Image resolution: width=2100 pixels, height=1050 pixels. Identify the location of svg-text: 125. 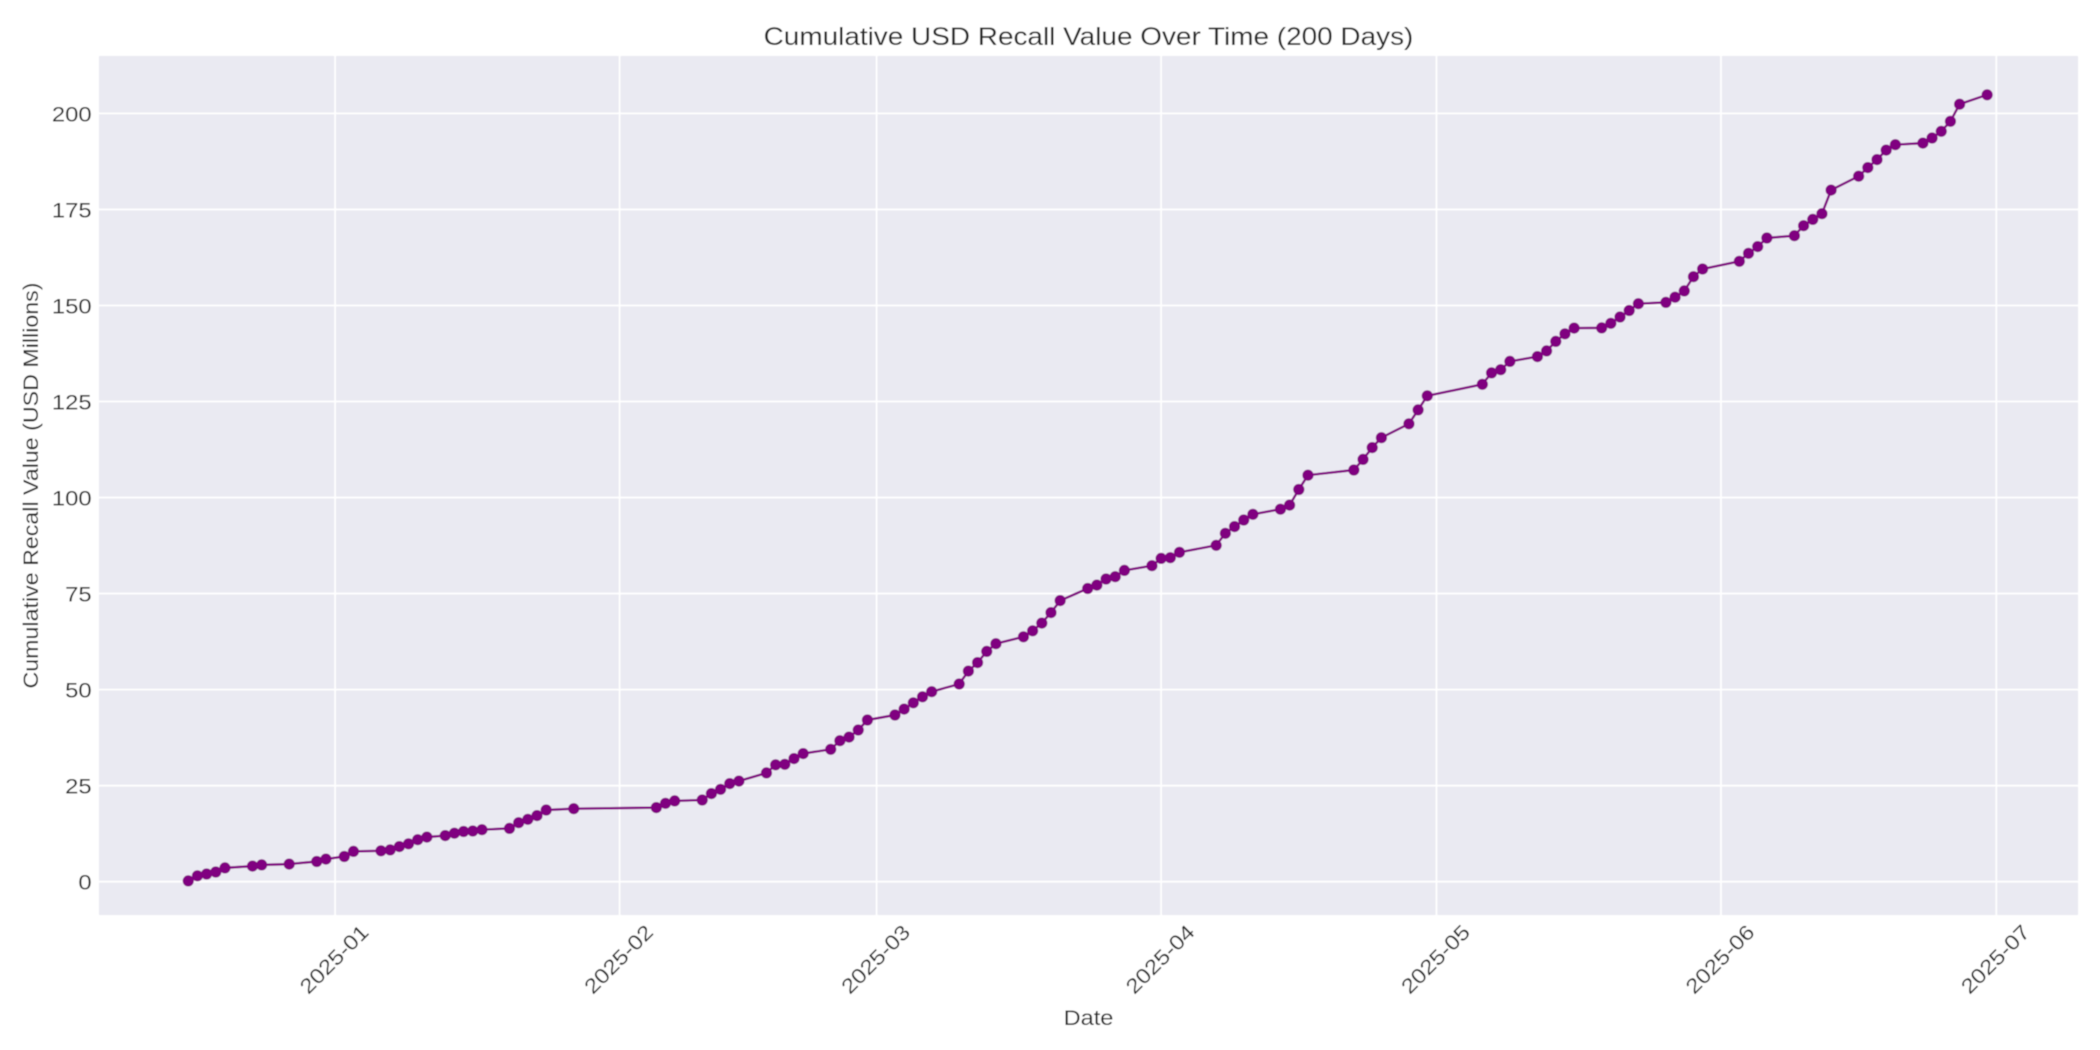
(72, 402).